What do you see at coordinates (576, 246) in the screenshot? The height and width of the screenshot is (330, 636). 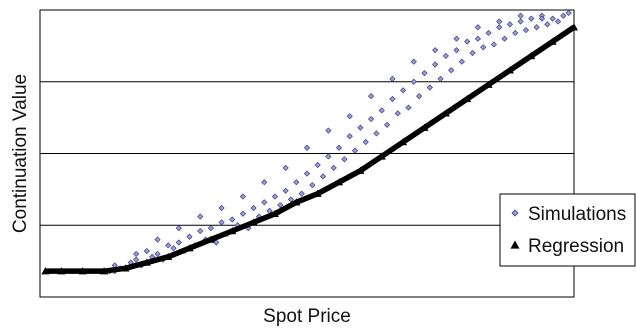 I see `legend-label-regression: Regression` at bounding box center [576, 246].